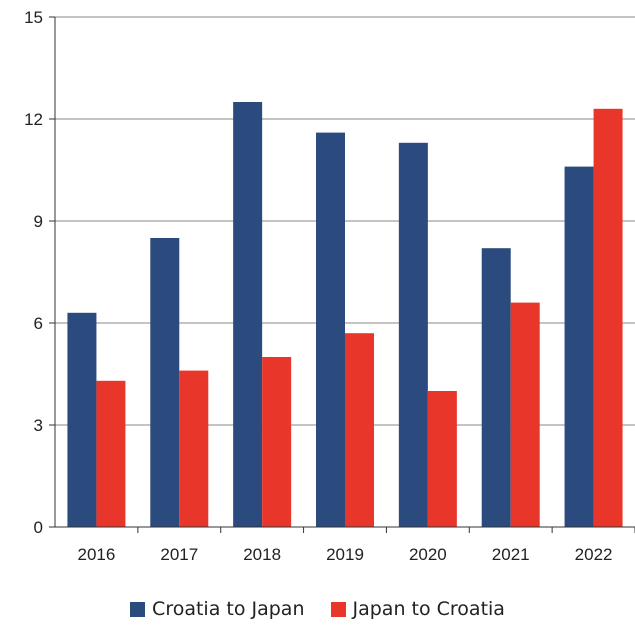 The height and width of the screenshot is (630, 635). I want to click on bar-croatia-to-japan-2019, so click(330, 329).